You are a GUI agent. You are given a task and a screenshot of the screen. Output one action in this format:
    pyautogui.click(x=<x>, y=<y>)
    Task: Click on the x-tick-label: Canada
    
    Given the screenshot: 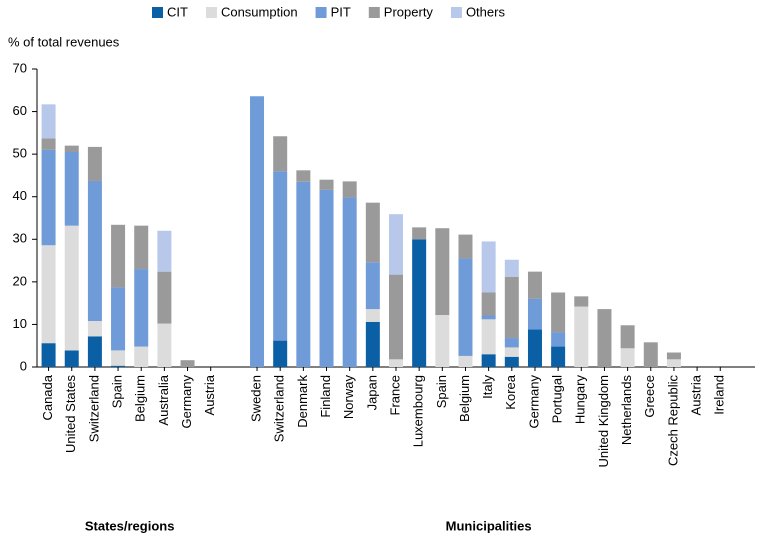 What is the action you would take?
    pyautogui.click(x=47, y=397)
    